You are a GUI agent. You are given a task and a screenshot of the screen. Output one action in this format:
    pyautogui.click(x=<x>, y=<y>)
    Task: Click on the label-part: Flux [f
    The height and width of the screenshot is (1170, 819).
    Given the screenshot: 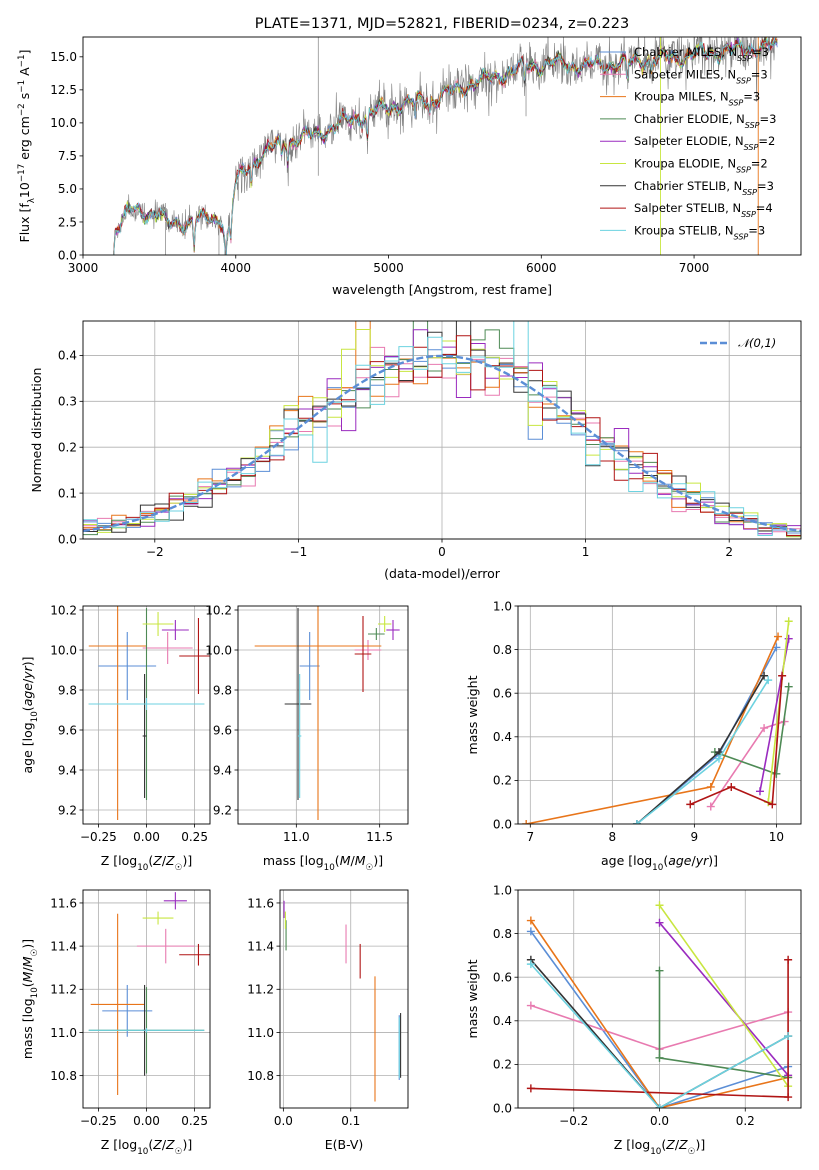 What is the action you would take?
    pyautogui.click(x=24, y=223)
    